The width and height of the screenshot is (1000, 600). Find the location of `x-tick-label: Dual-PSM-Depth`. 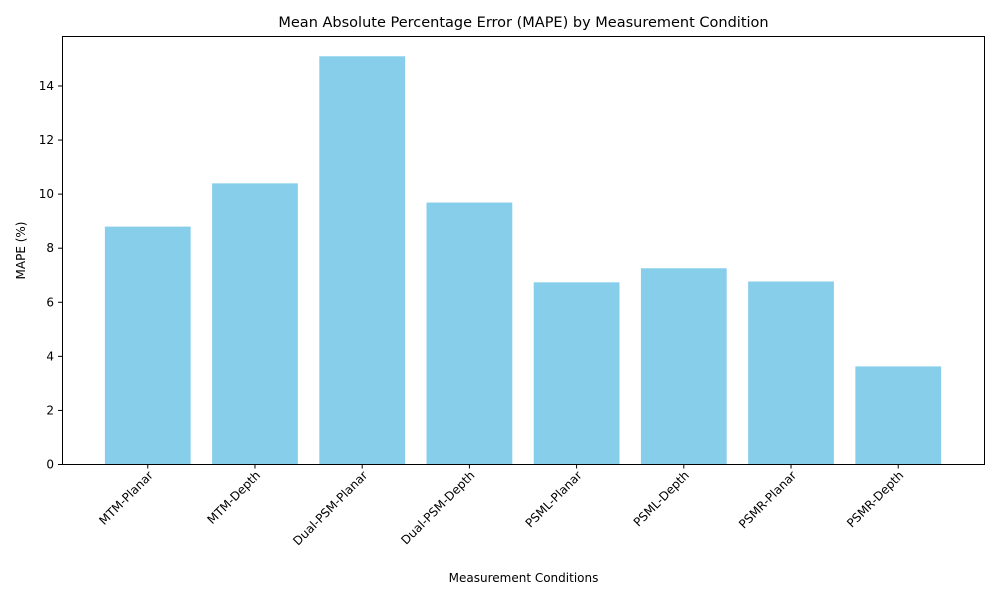

x-tick-label: Dual-PSM-Depth is located at coordinates (437, 507).